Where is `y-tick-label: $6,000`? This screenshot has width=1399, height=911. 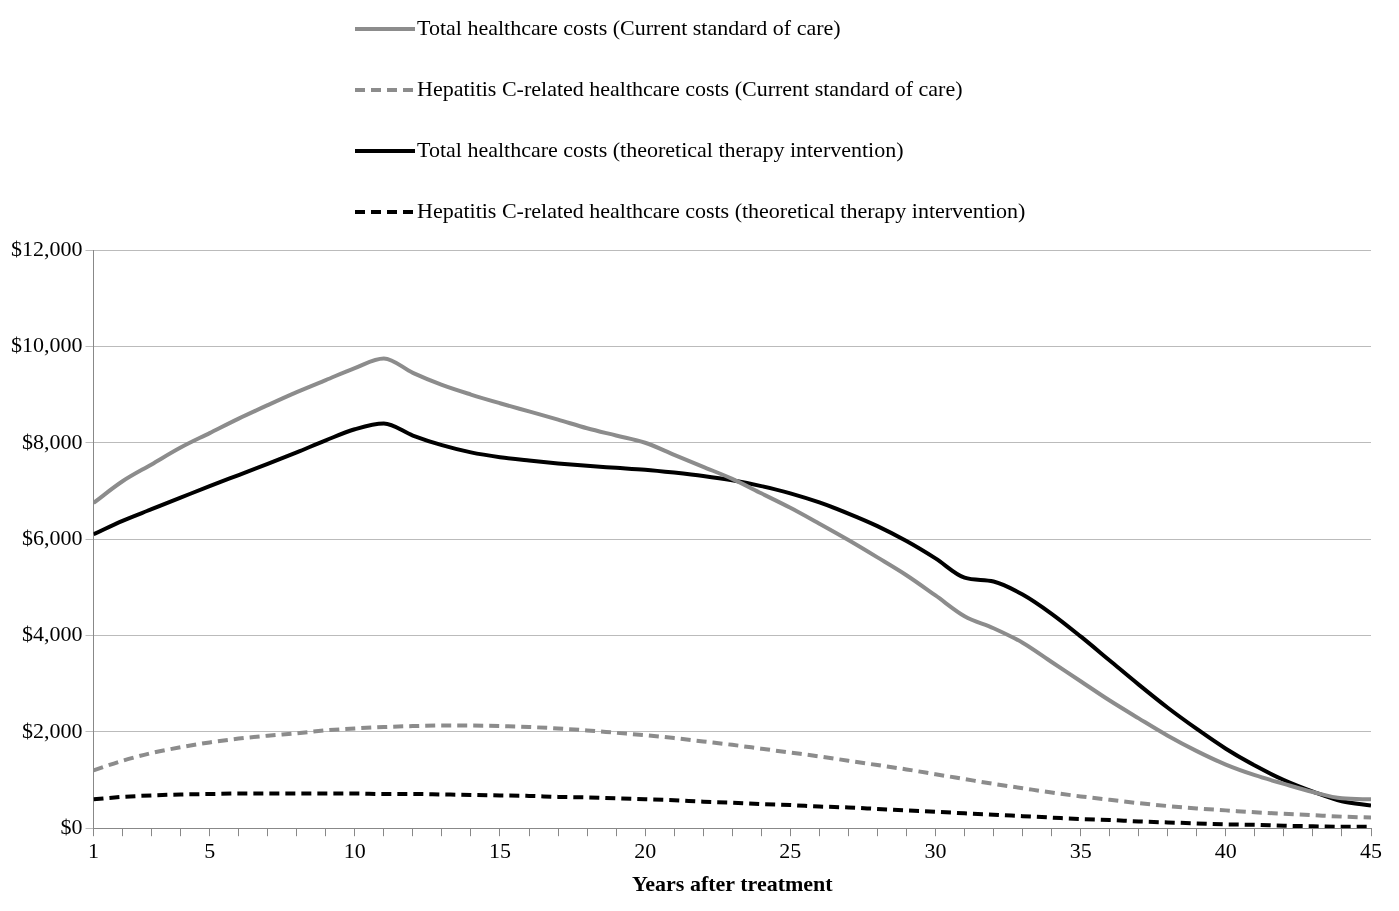
y-tick-label: $6,000 is located at coordinates (52, 537).